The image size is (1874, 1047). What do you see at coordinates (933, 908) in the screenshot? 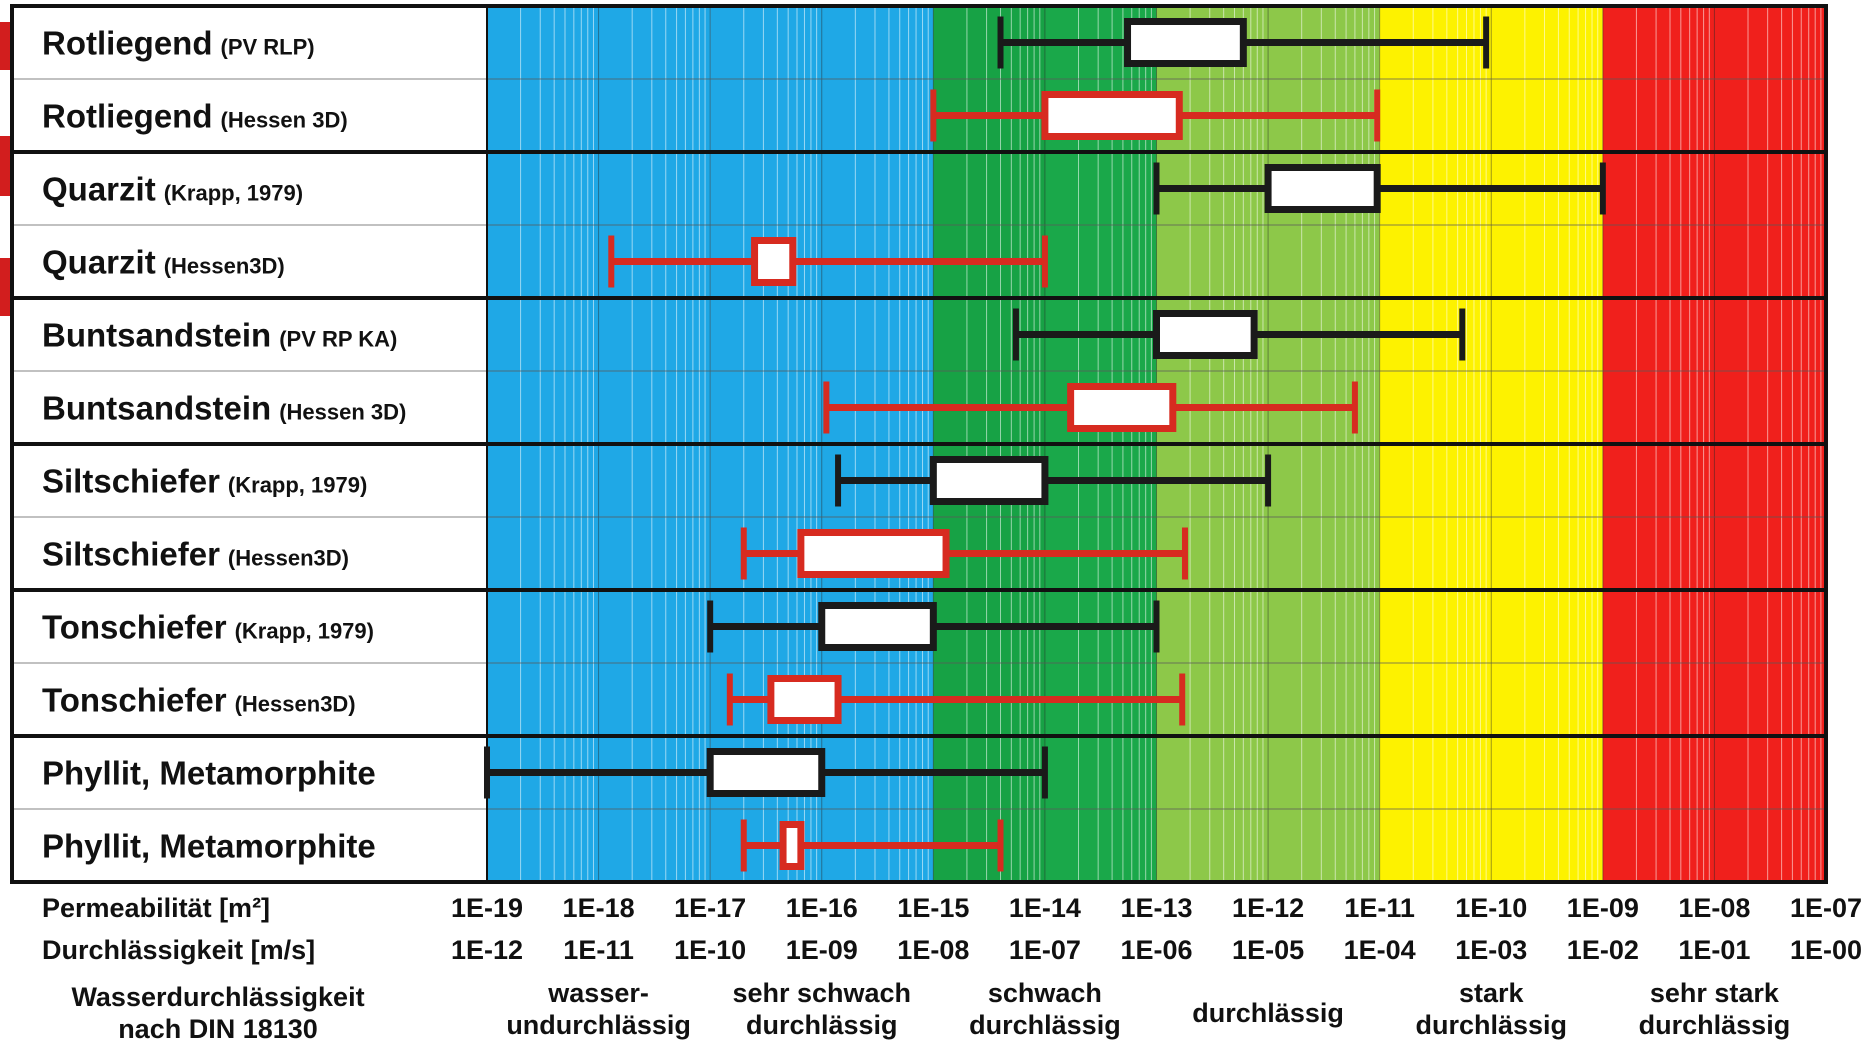
I see `tick-label: 1E-15` at bounding box center [933, 908].